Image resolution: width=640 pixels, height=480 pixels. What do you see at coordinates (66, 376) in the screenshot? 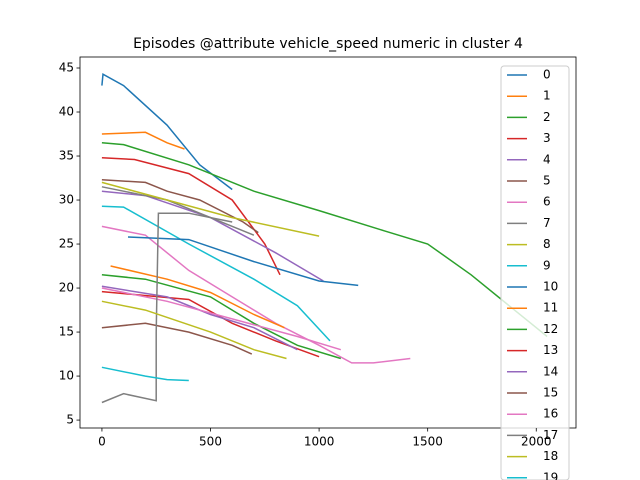
I see `y-tick-label: 10` at bounding box center [66, 376].